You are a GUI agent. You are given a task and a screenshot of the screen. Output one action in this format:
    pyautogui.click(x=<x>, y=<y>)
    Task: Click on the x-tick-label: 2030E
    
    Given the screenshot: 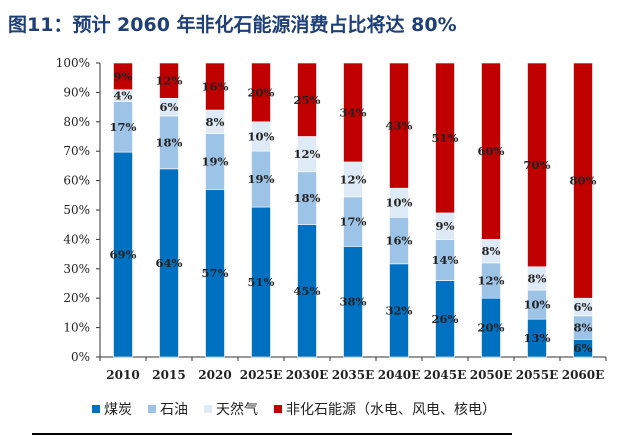 What is the action you would take?
    pyautogui.click(x=307, y=375)
    